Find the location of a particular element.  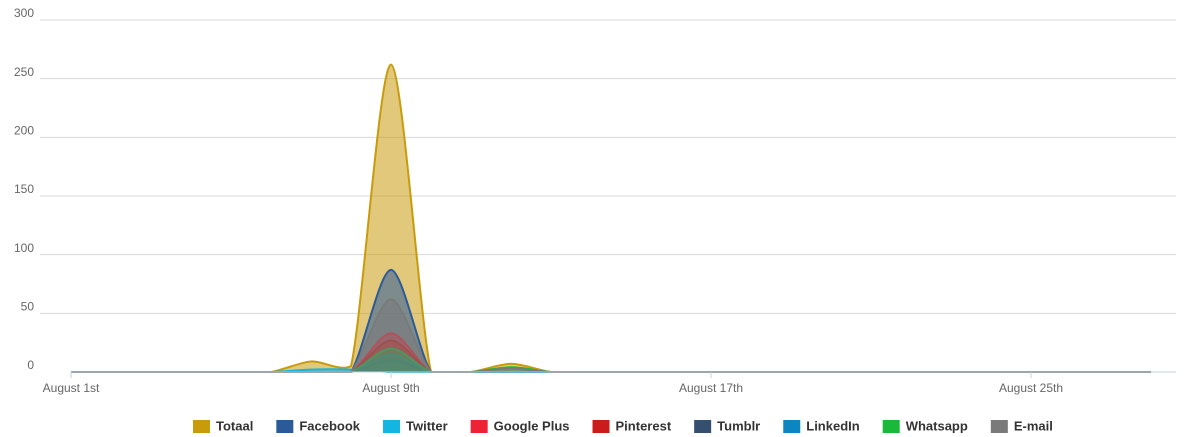

legend-item: Twitter is located at coordinates (415, 425).